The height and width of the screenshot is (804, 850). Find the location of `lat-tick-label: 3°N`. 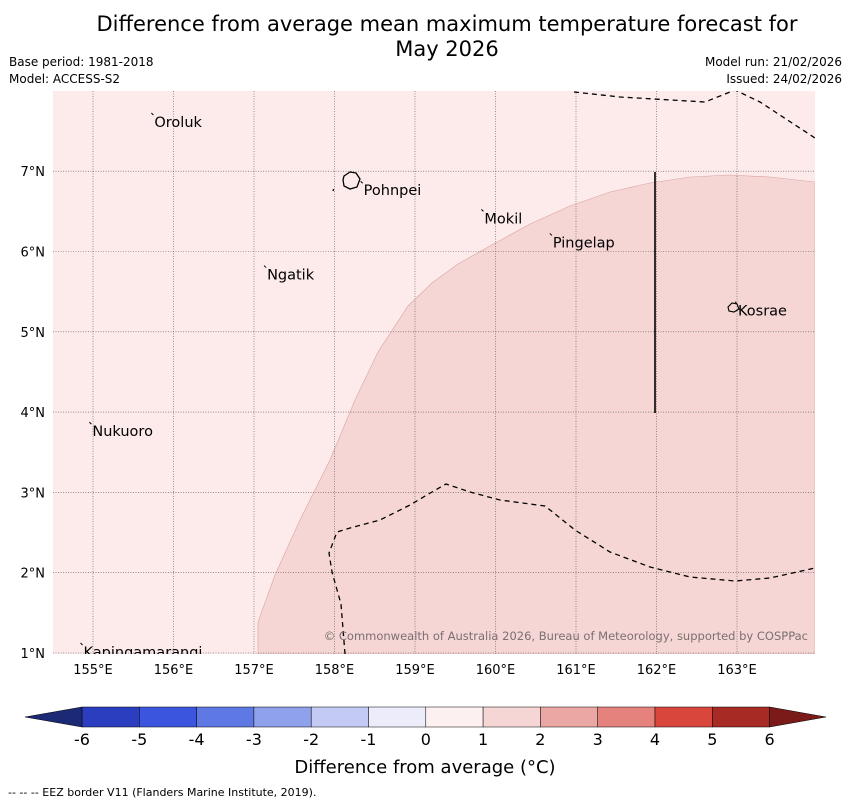

lat-tick-label: 3°N is located at coordinates (33, 493).